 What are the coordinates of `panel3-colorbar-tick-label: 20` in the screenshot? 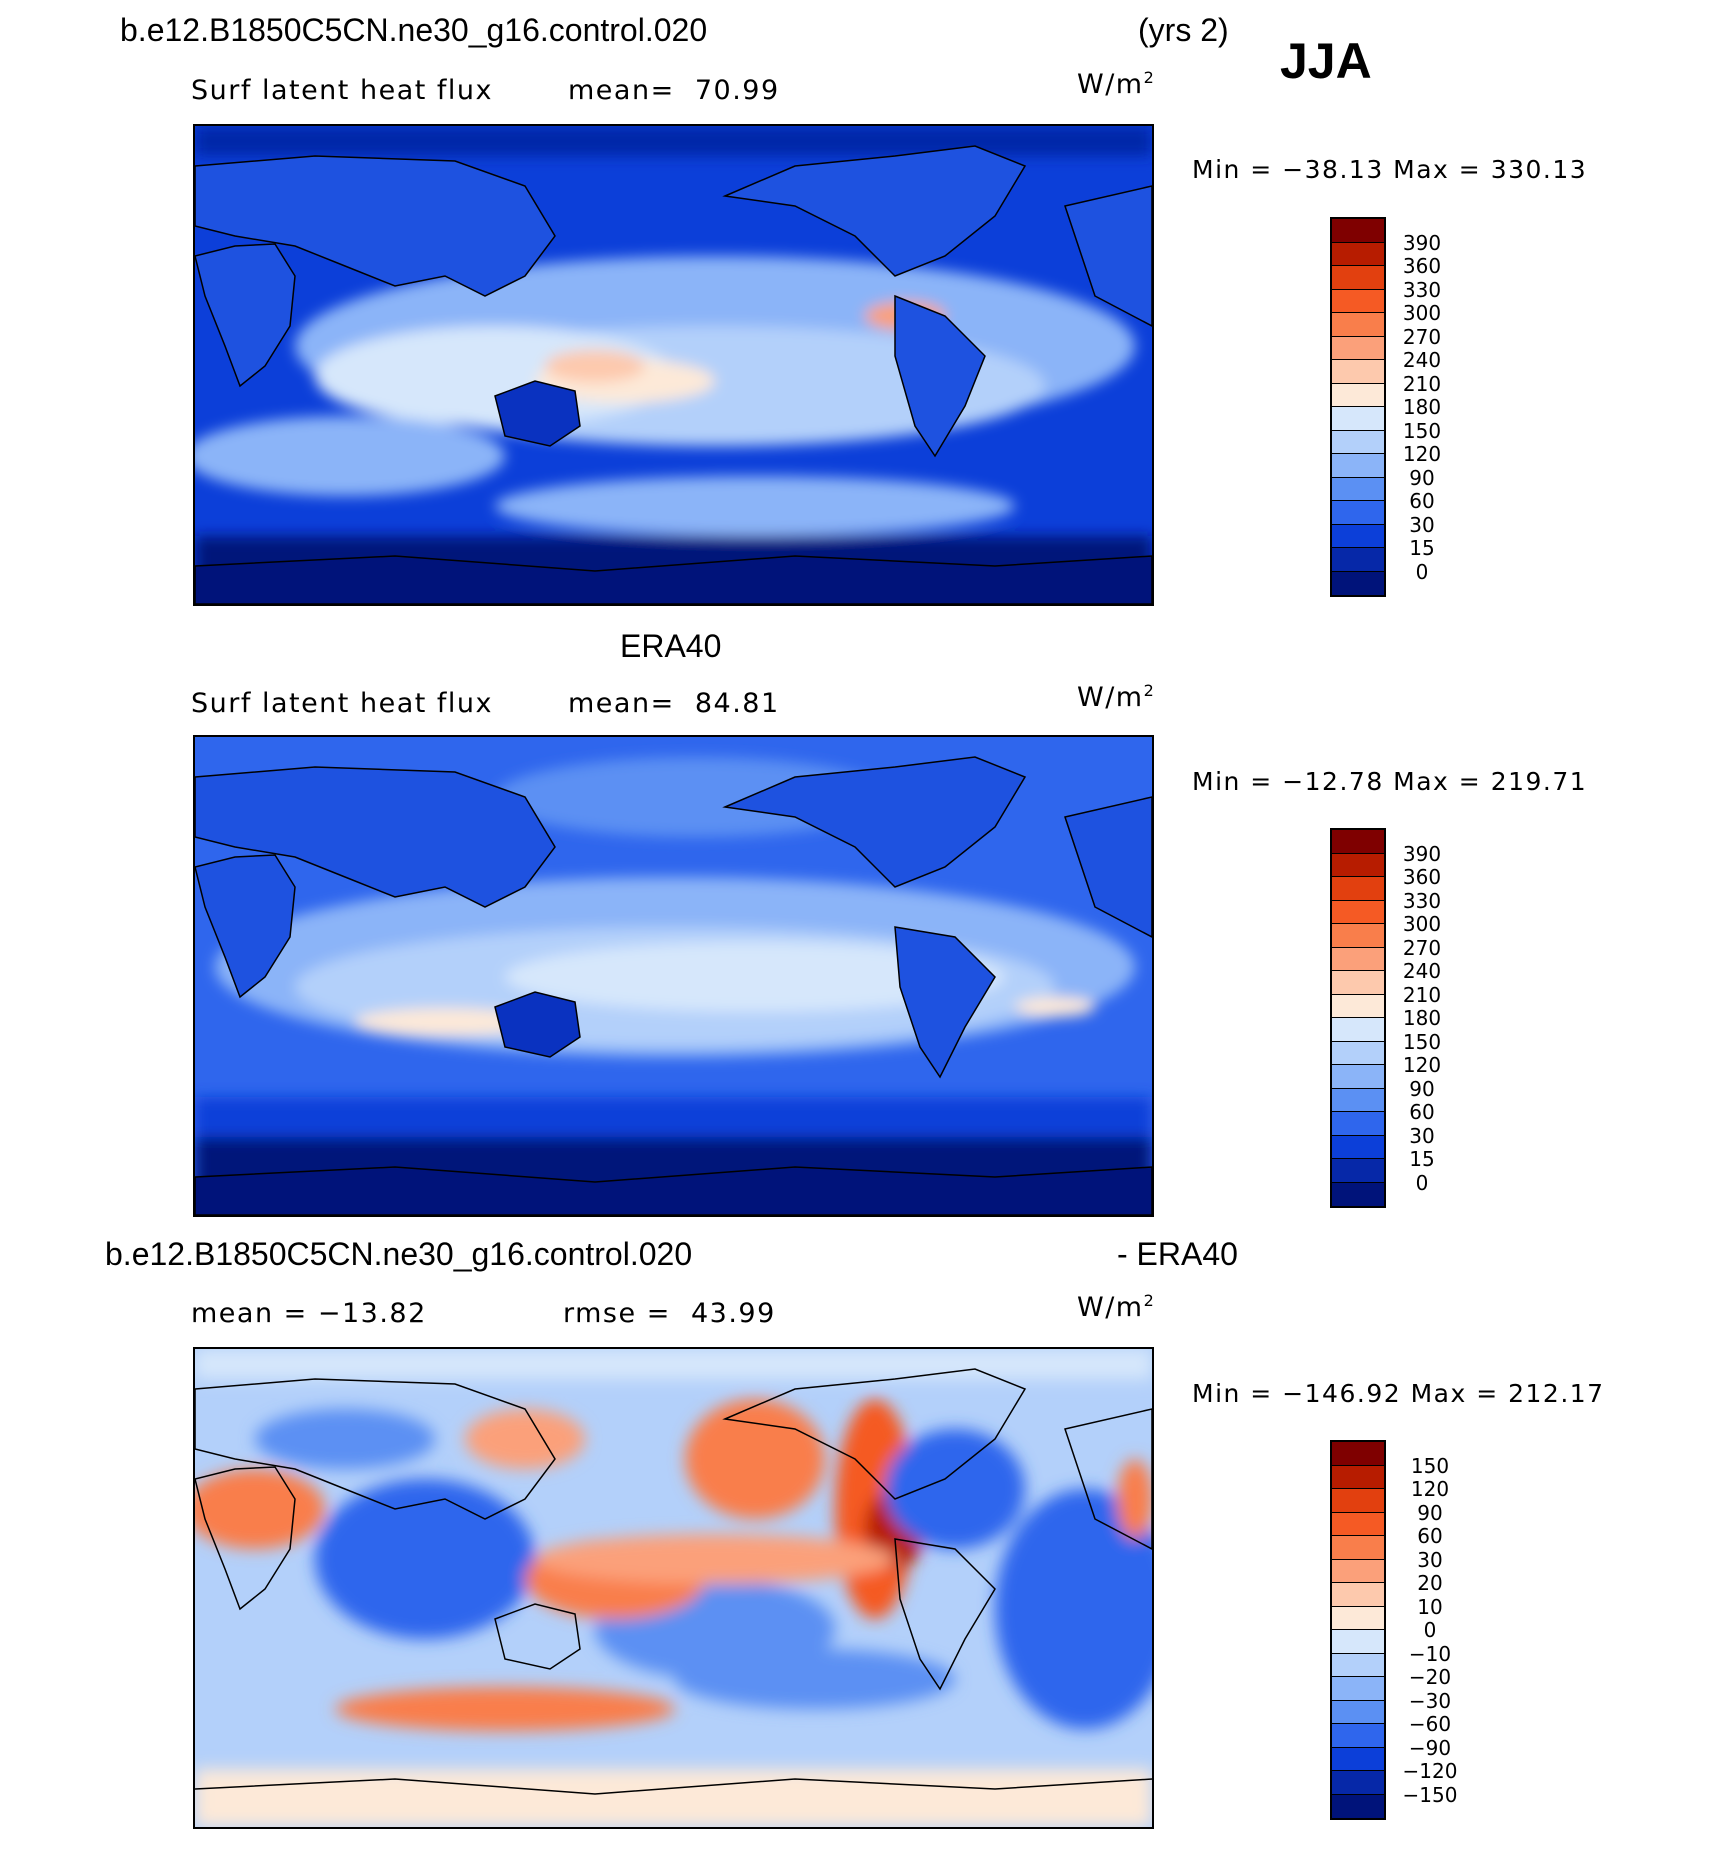 It's located at (1430, 1583).